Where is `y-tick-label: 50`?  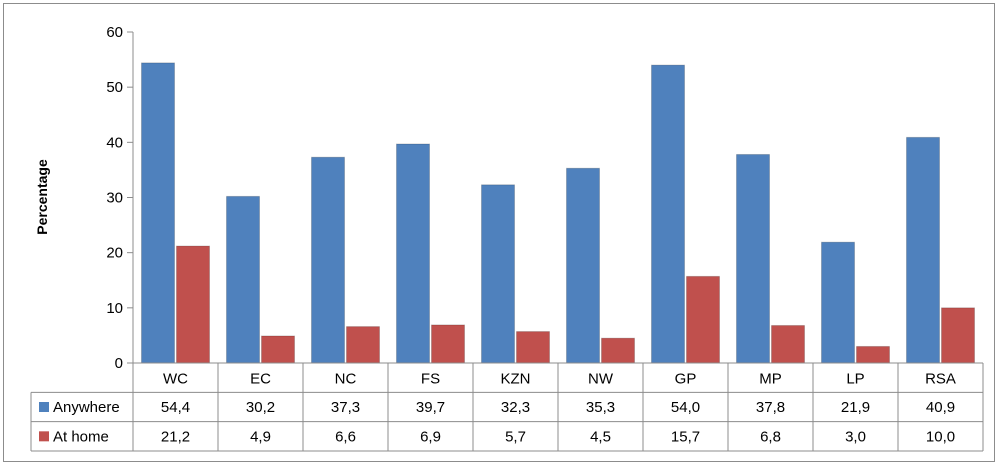 y-tick-label: 50 is located at coordinates (114, 87).